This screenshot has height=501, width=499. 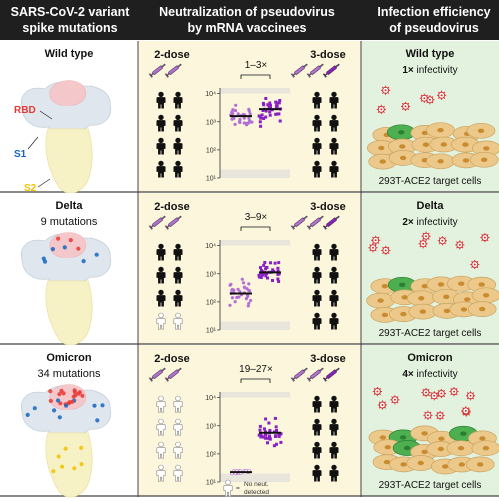 I want to click on y-tick-label: 10¹, so click(x=211, y=483).